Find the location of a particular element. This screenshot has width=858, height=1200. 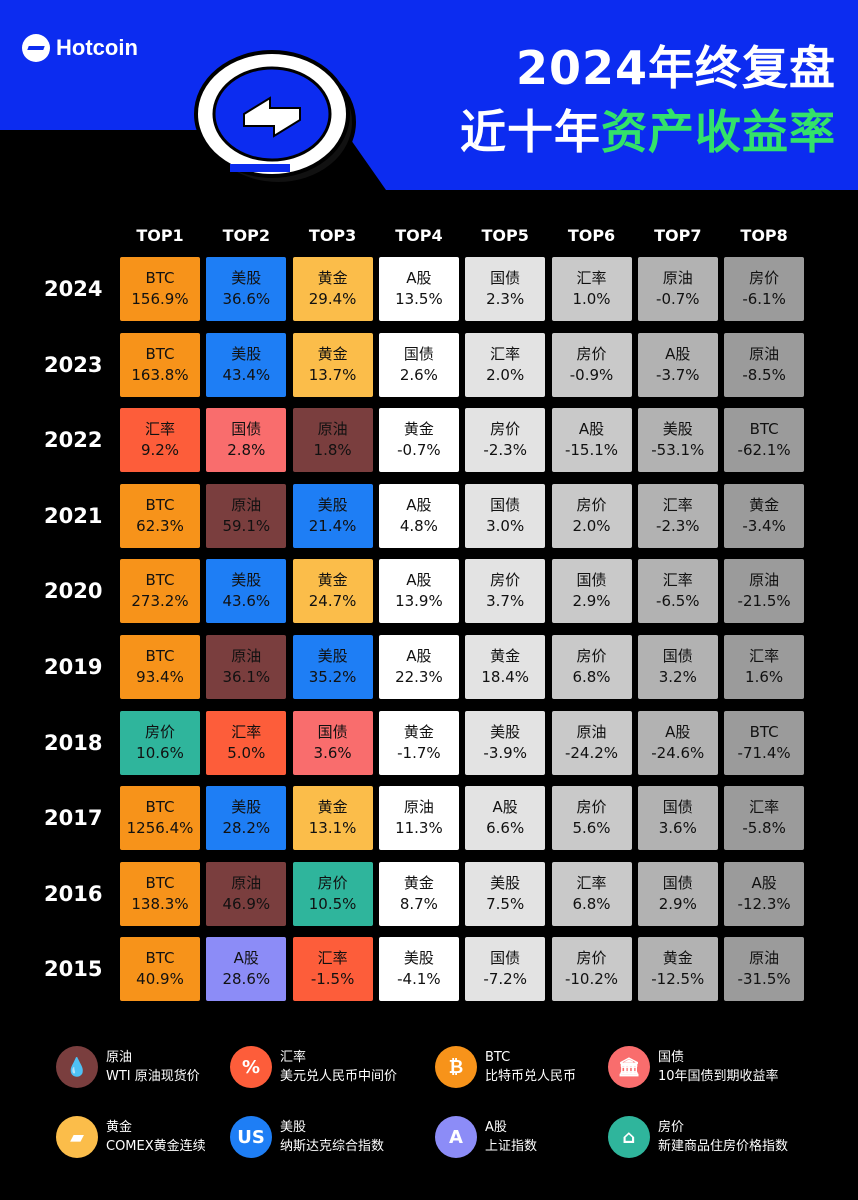

table-cell: 黄金 -3.4% is located at coordinates (764, 515).